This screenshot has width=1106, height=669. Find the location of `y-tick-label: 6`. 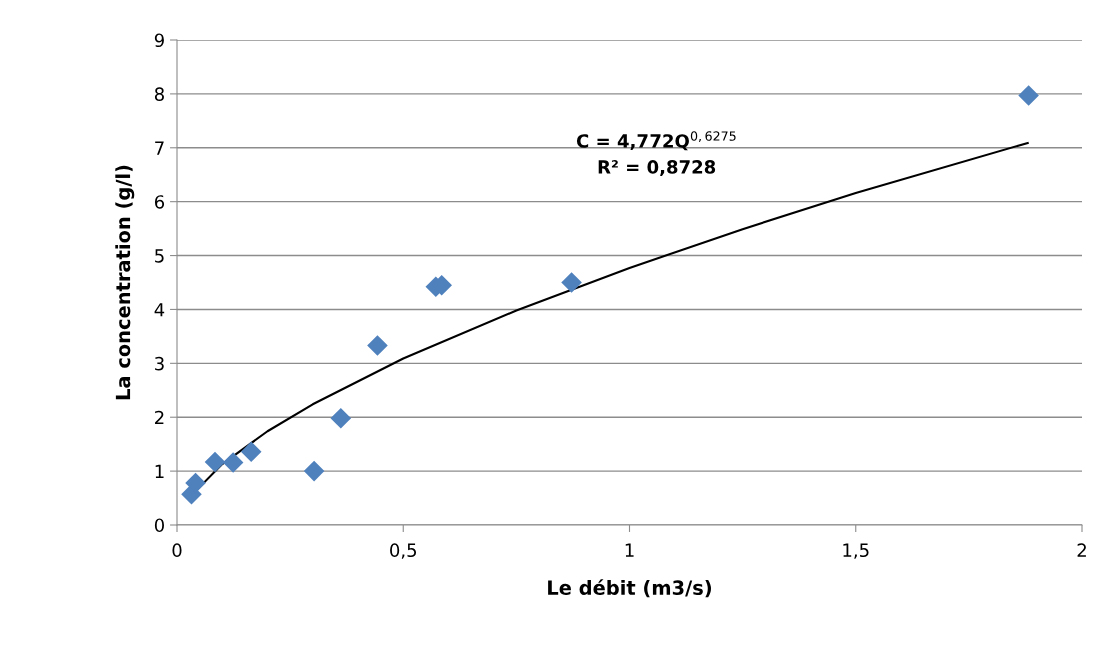

y-tick-label: 6 is located at coordinates (159, 202).